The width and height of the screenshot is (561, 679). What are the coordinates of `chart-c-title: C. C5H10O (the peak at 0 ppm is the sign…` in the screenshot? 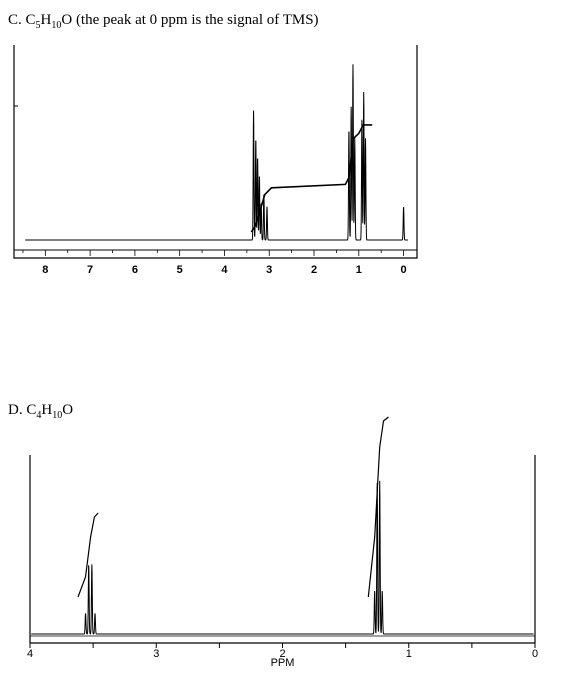 It's located at (163, 21).